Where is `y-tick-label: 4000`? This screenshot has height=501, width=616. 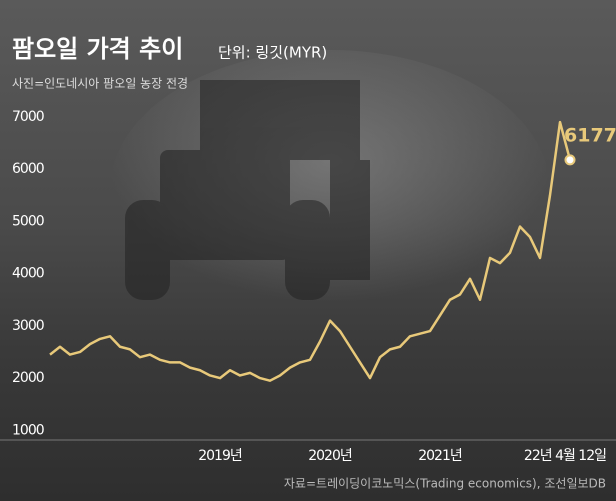 y-tick-label: 4000 is located at coordinates (28, 274).